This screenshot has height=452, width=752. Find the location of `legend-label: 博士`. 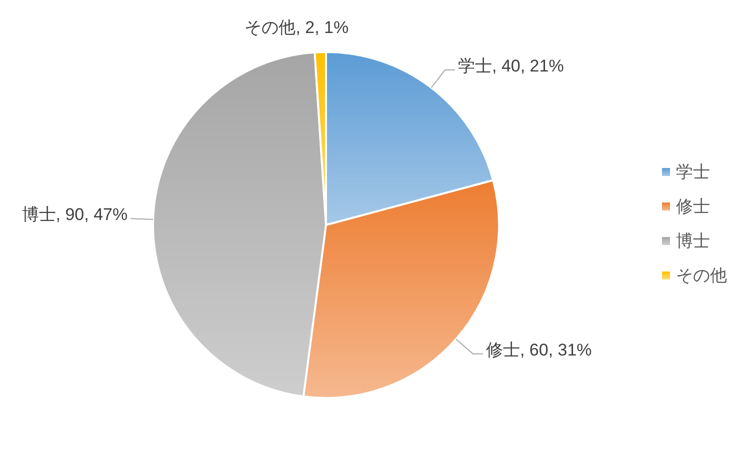

legend-label: 博士 is located at coordinates (693, 241).